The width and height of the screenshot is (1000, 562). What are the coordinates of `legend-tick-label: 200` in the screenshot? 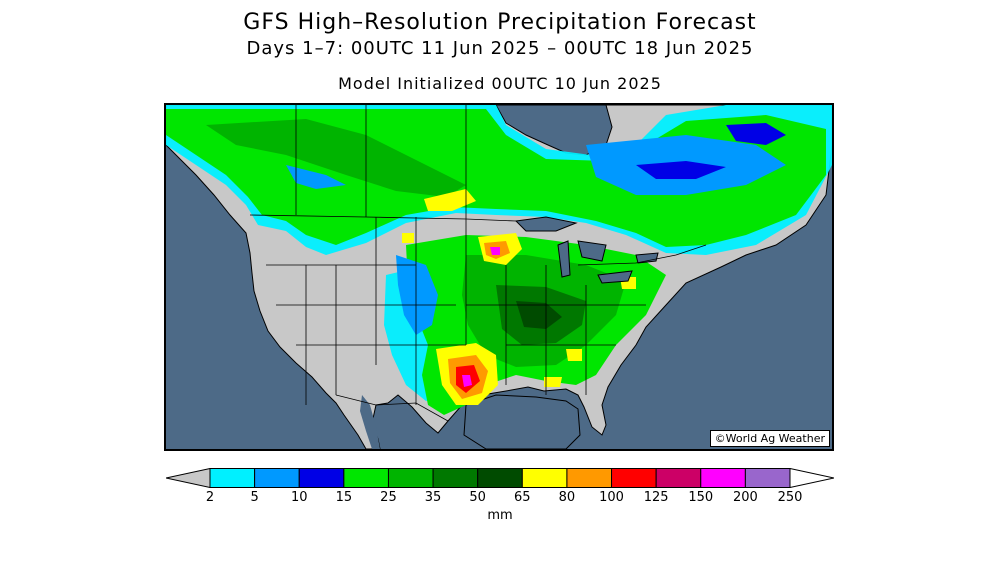 It's located at (745, 497).